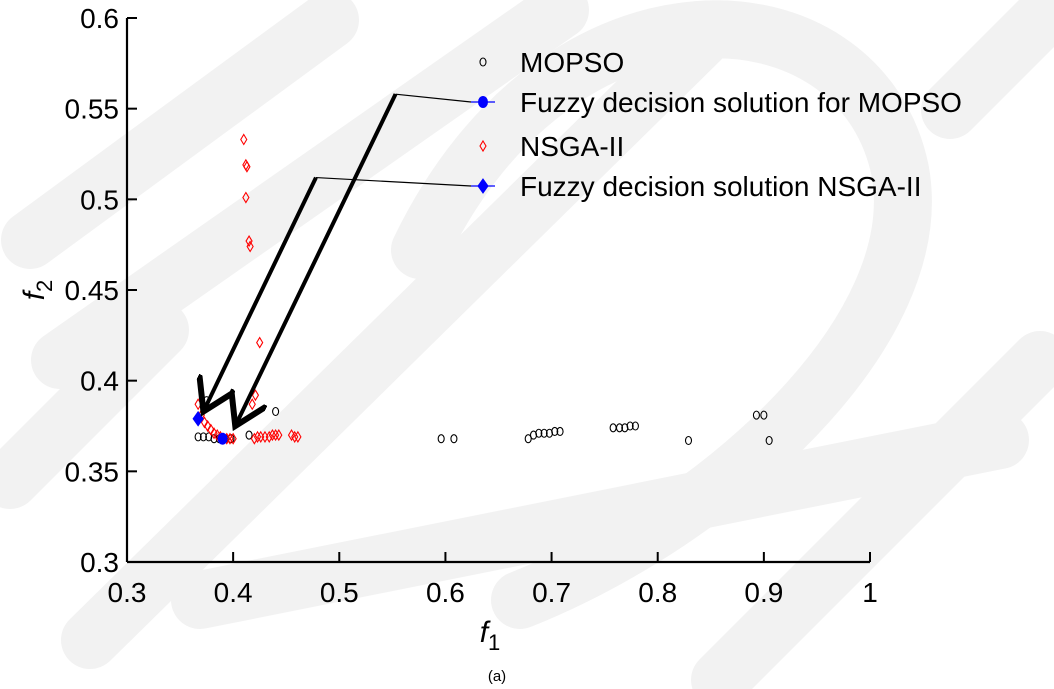 This screenshot has width=1054, height=689. I want to click on legend-label: Fuzzy decision solution NSGA-II, so click(721, 186).